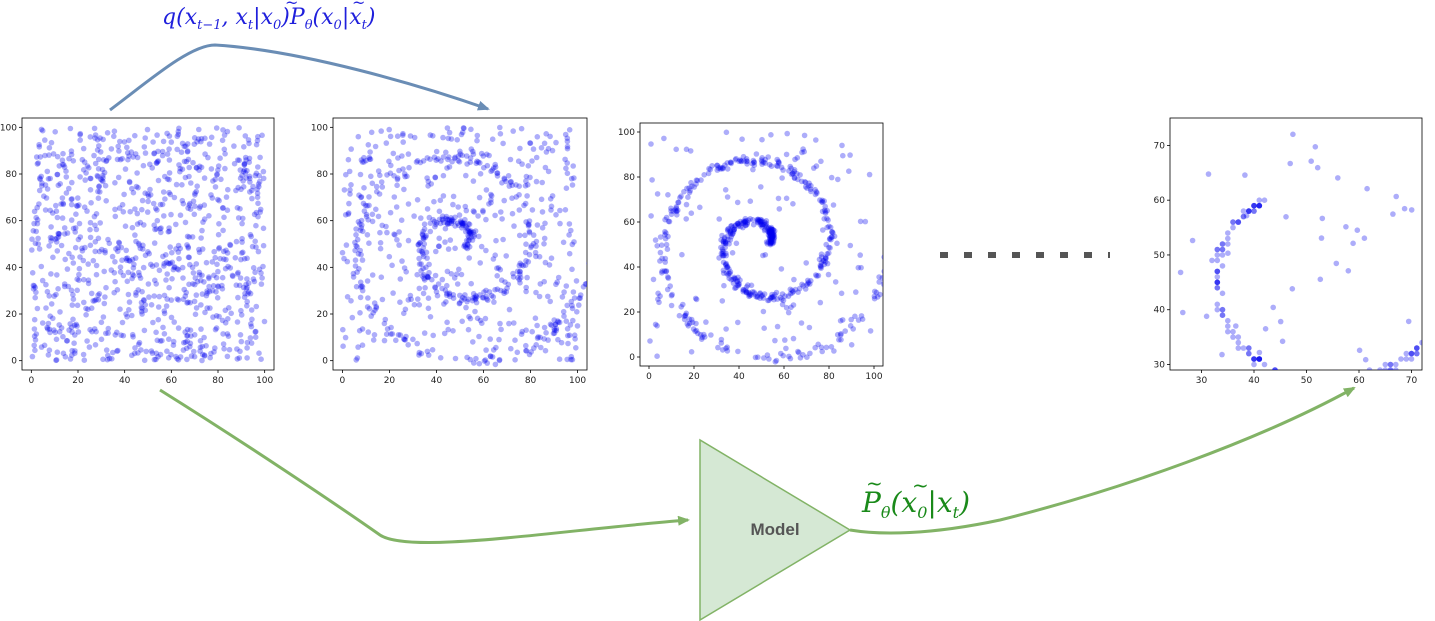 The height and width of the screenshot is (621, 1435). I want to click on y-tick-label: 40, so click(12, 268).